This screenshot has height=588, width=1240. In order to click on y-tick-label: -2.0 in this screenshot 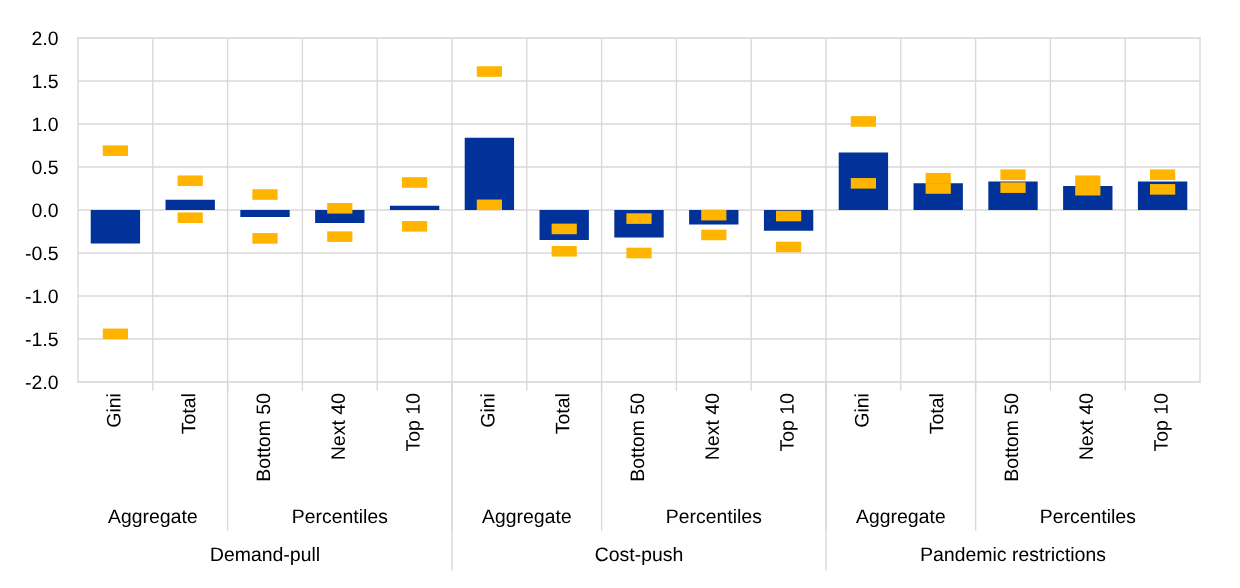, I will do `click(41, 382)`.